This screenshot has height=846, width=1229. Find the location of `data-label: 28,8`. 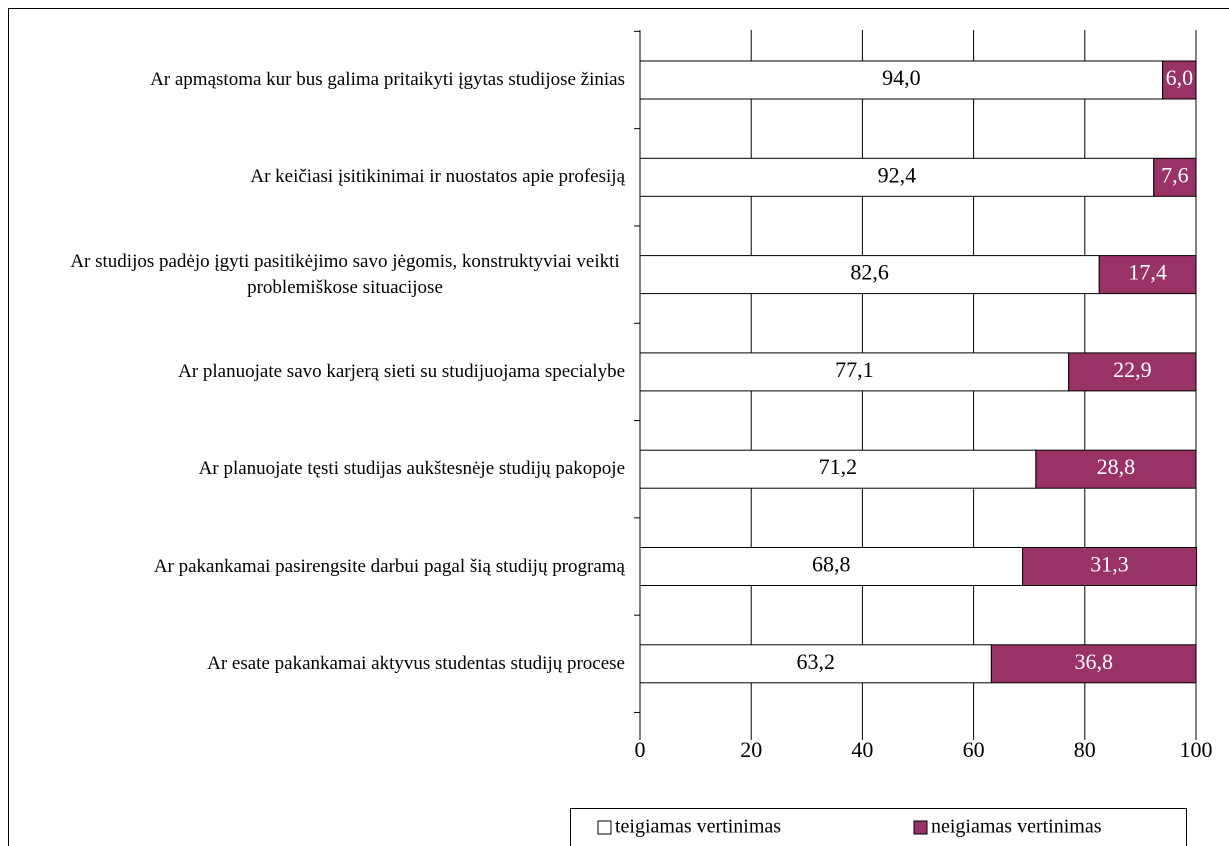

data-label: 28,8 is located at coordinates (1116, 466).